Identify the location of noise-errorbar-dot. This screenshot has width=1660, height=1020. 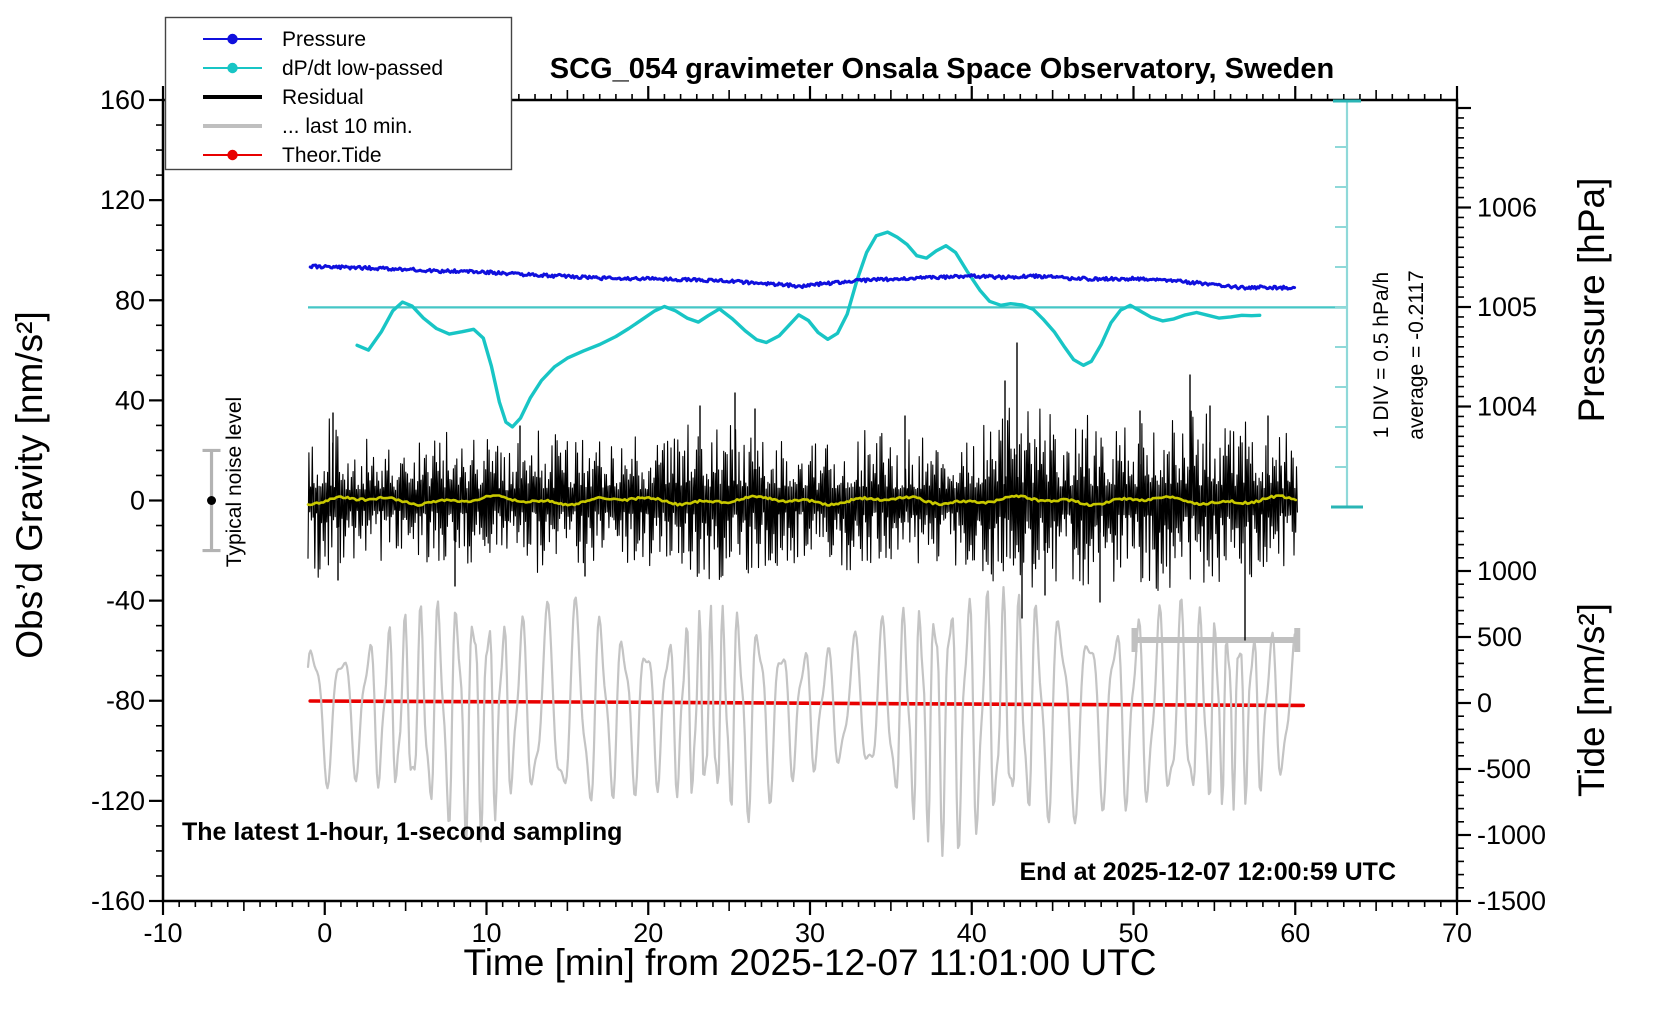
(212, 500).